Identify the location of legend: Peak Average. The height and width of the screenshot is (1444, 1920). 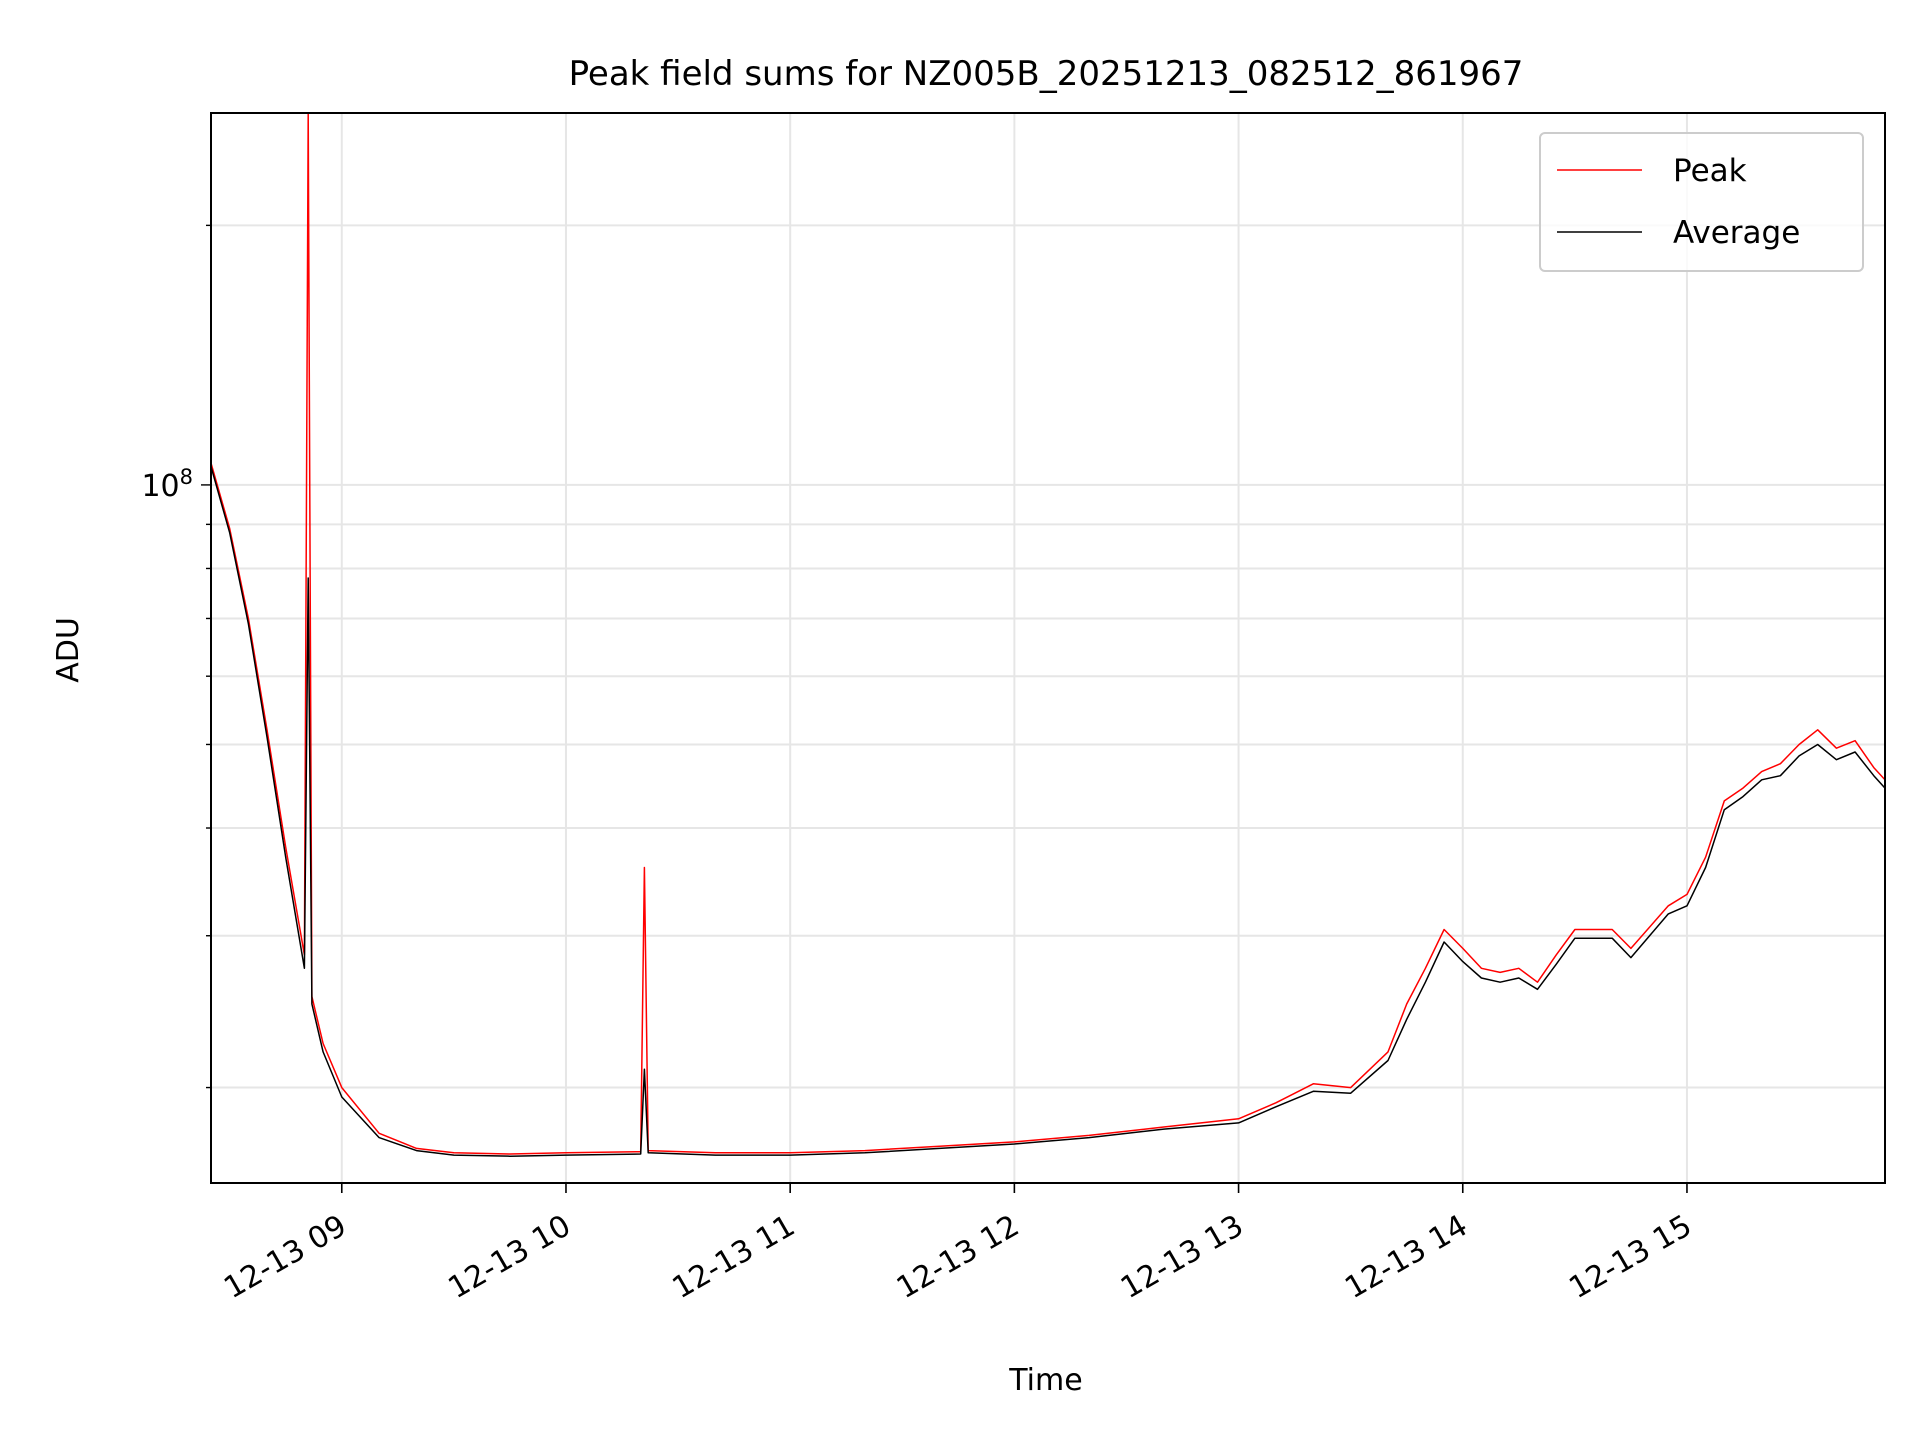
(1701, 202).